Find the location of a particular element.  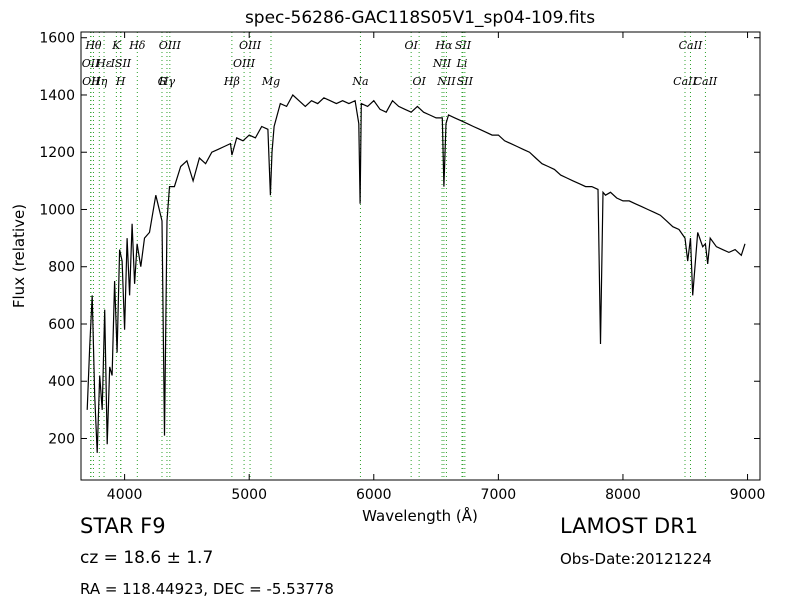

redshift-label: cz = 18.6 ± 1.7 is located at coordinates (147, 558).